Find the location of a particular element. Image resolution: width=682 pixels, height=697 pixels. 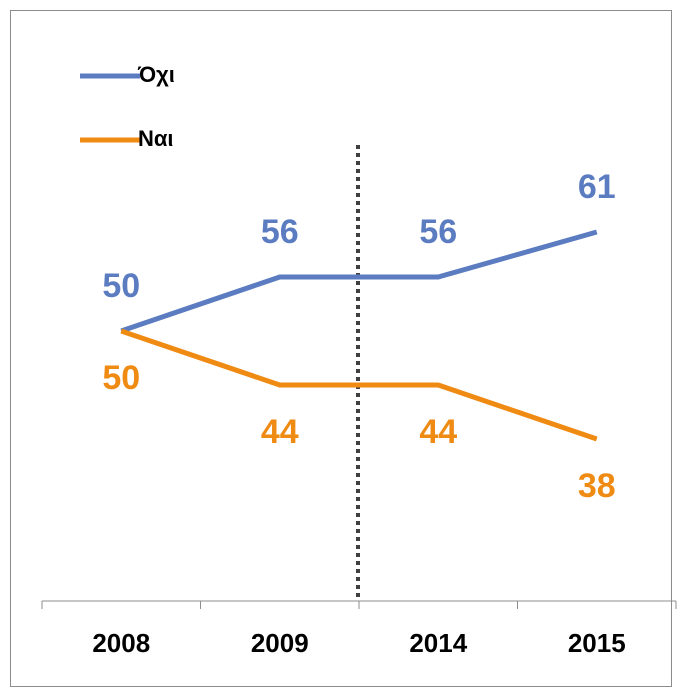

x-tick-label: 2009 is located at coordinates (280, 643).